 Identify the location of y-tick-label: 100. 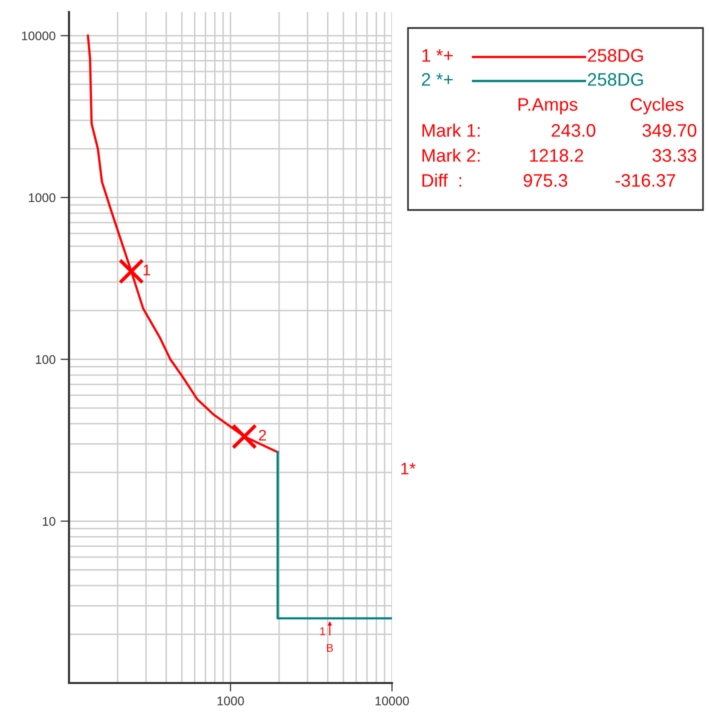
(46, 359).